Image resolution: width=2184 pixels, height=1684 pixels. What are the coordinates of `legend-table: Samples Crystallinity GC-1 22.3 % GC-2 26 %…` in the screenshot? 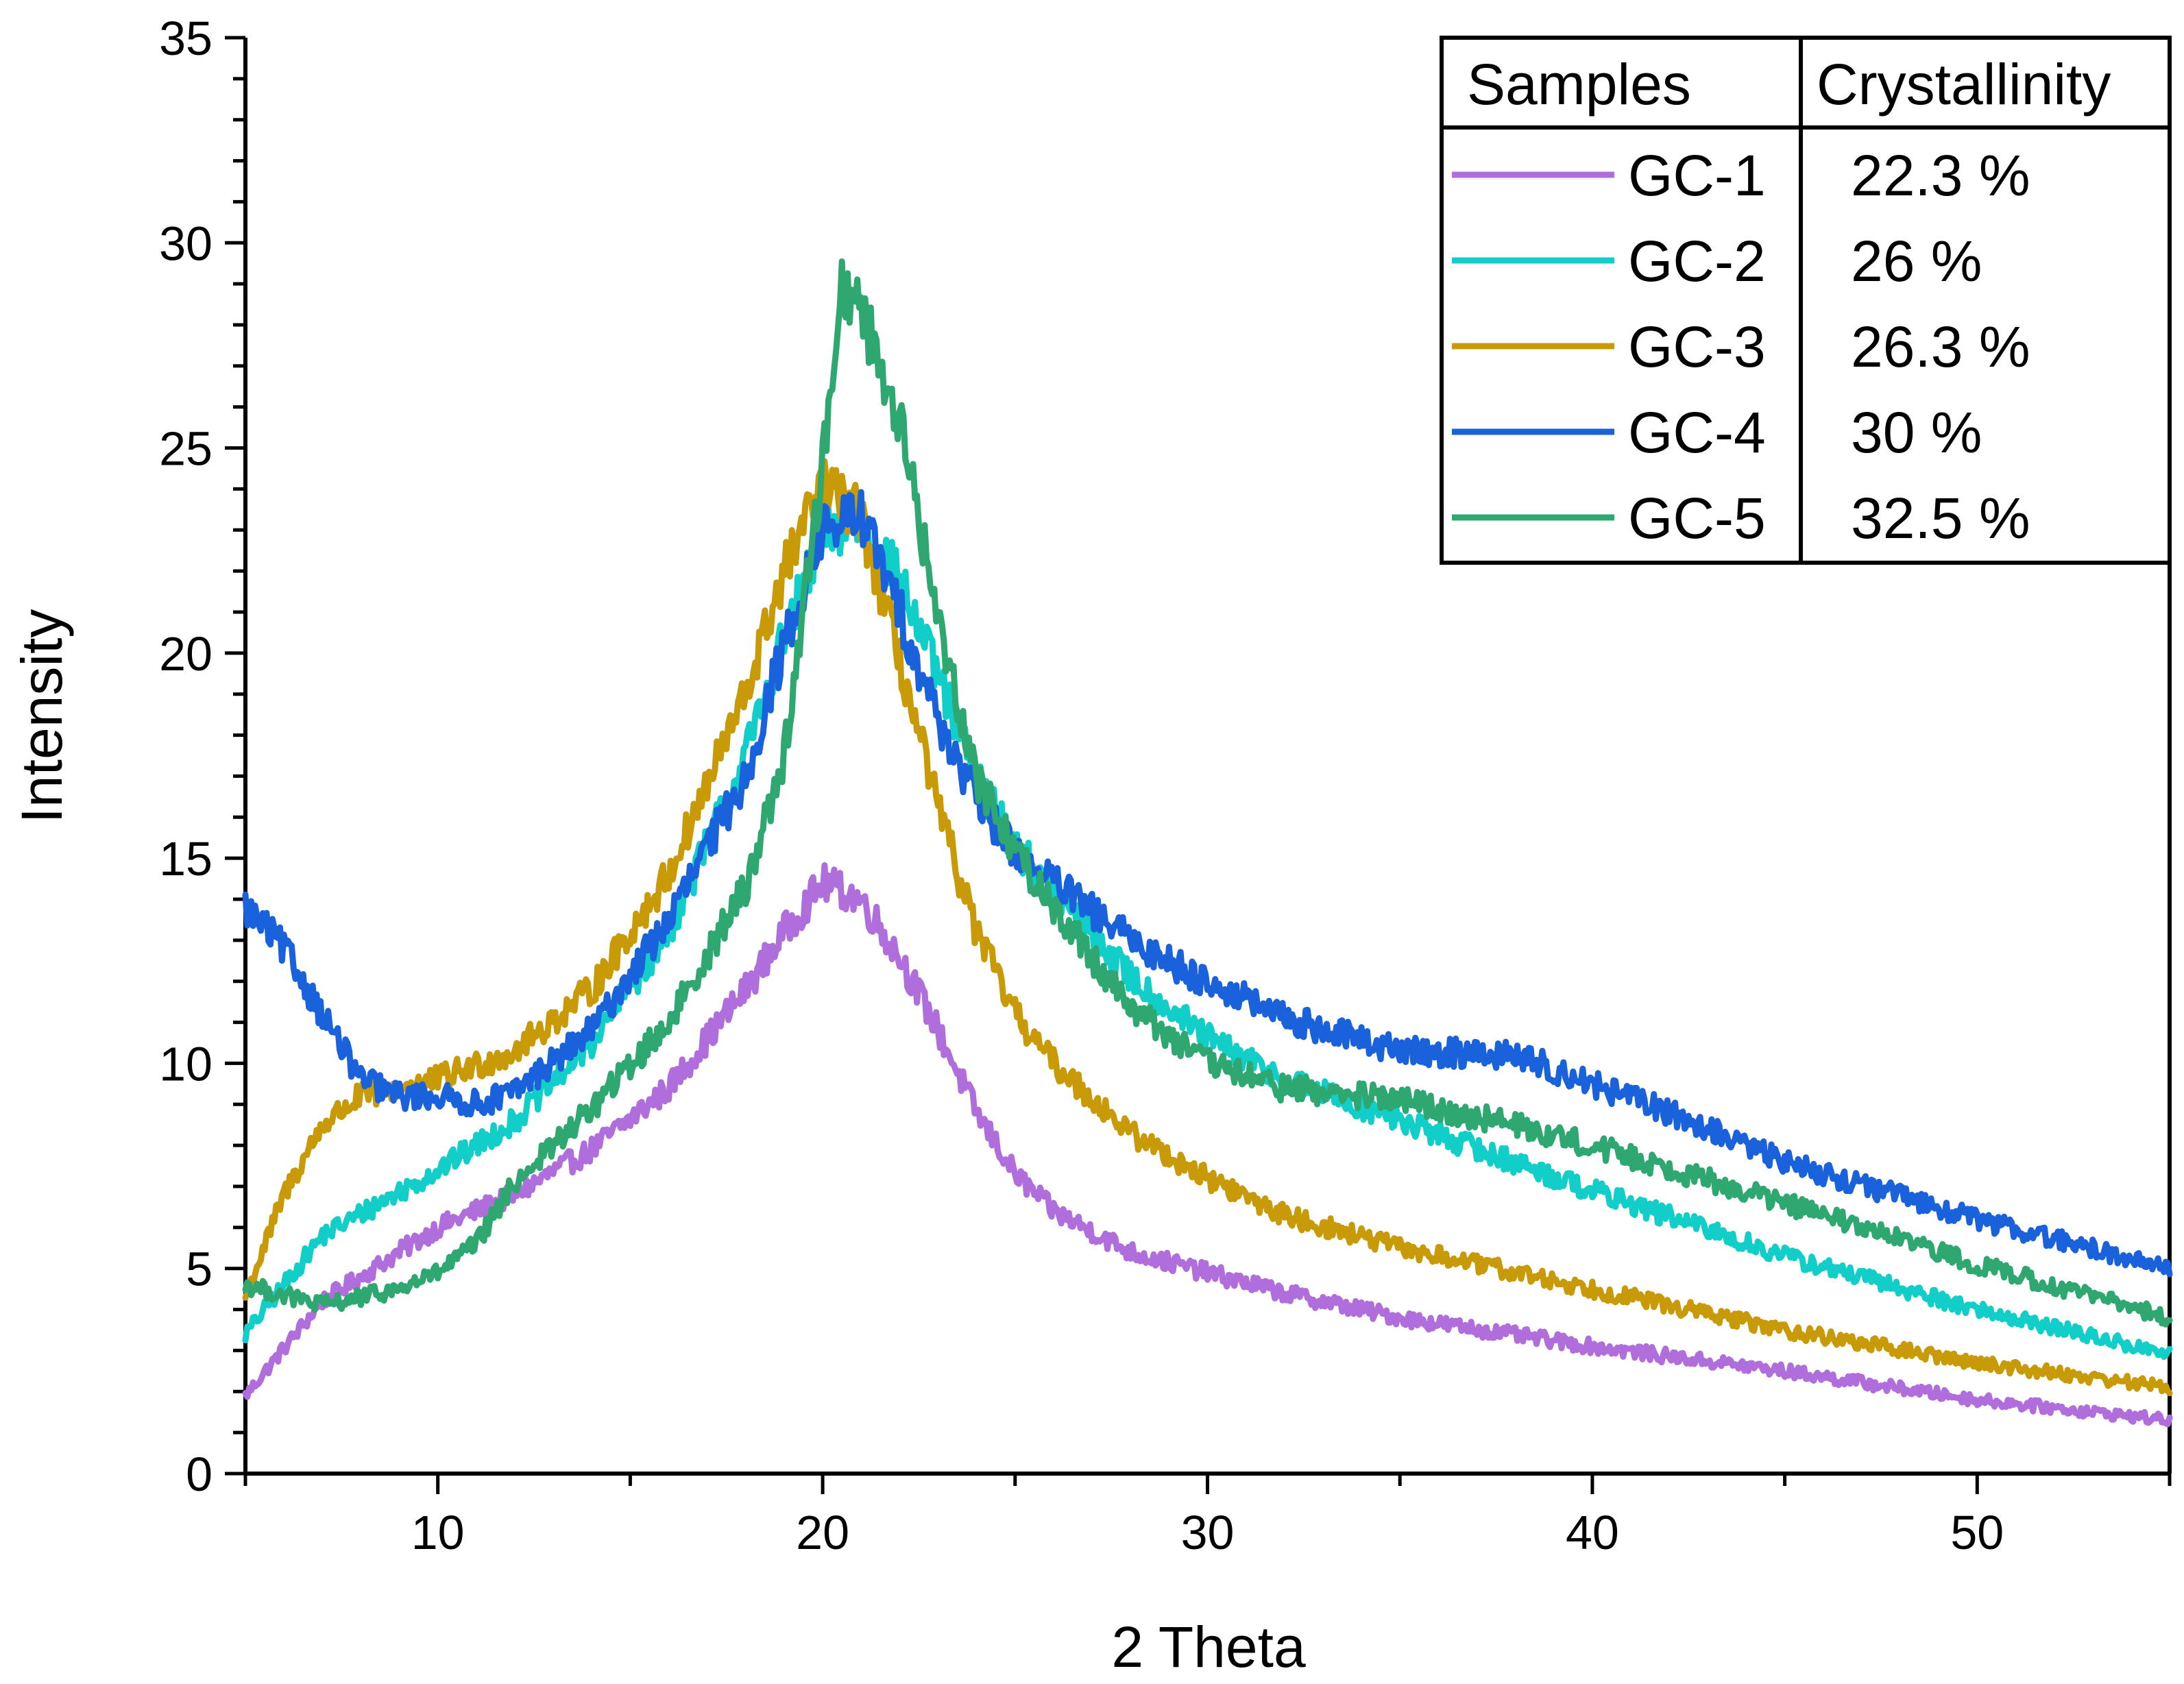 It's located at (1806, 300).